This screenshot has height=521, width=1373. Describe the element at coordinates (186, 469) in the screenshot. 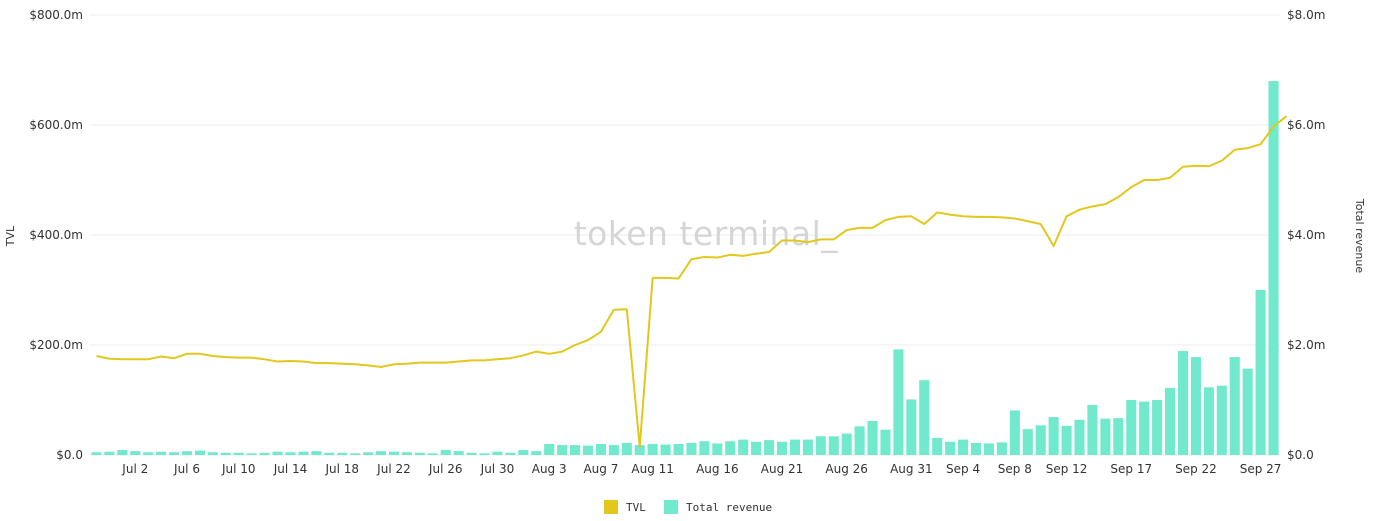

I see `x-tick-label: Jul 6` at that location.